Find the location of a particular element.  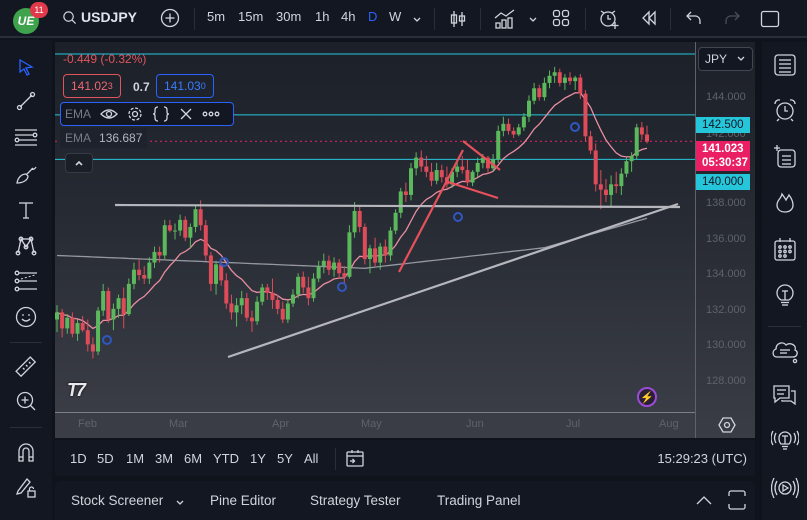

tab-pine-editor: Pine Editor is located at coordinates (243, 500).